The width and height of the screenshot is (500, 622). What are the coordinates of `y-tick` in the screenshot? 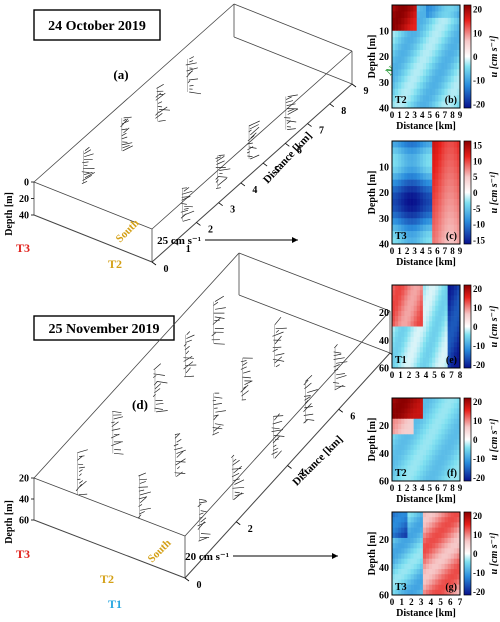 It's located at (187, 579).